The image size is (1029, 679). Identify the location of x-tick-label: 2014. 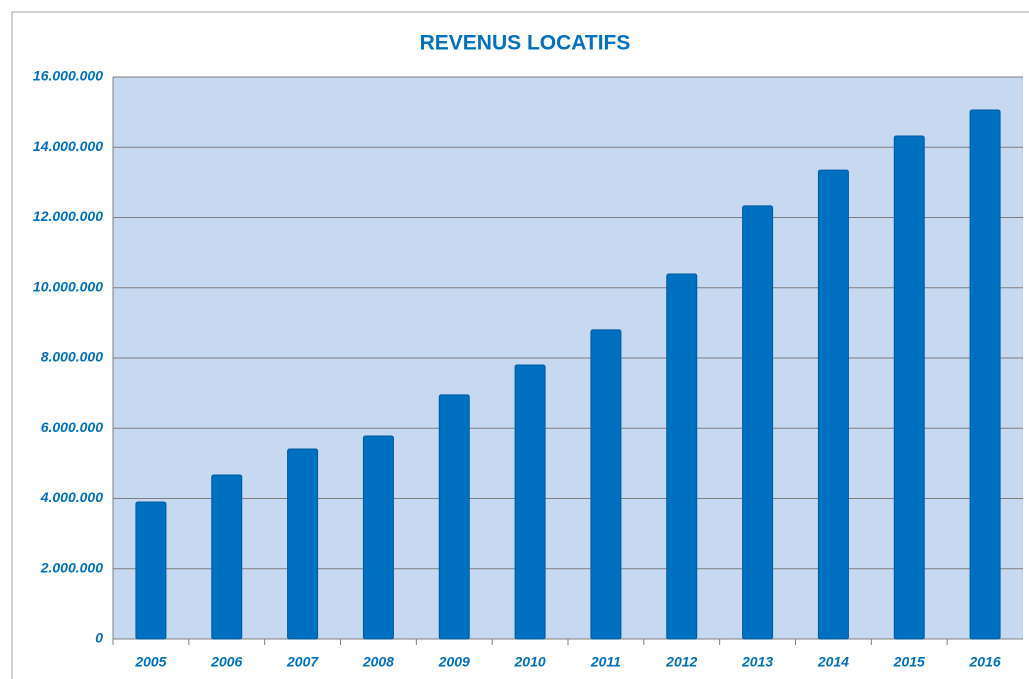
(833, 662).